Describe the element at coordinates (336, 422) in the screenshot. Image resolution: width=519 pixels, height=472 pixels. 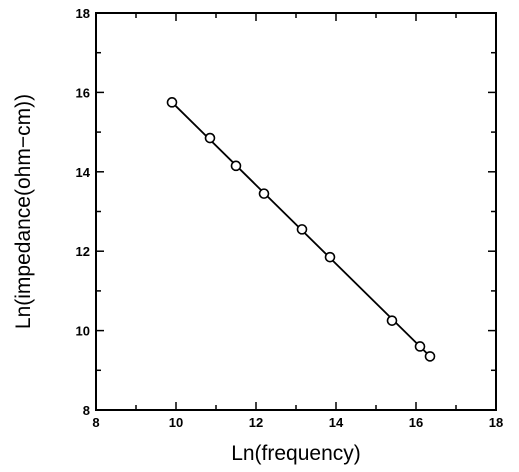
I see `x-tick-label: 14` at that location.